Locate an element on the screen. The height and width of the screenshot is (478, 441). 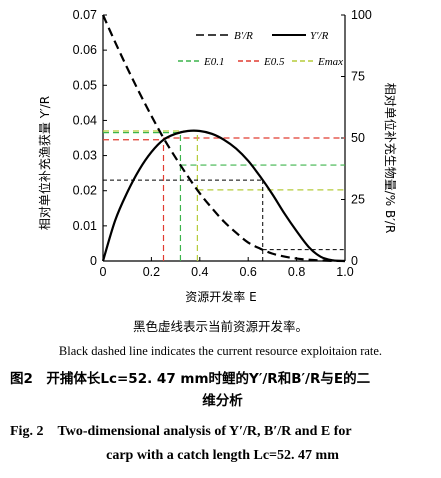
y-left-tick-label: 0.01 is located at coordinates (85, 226).